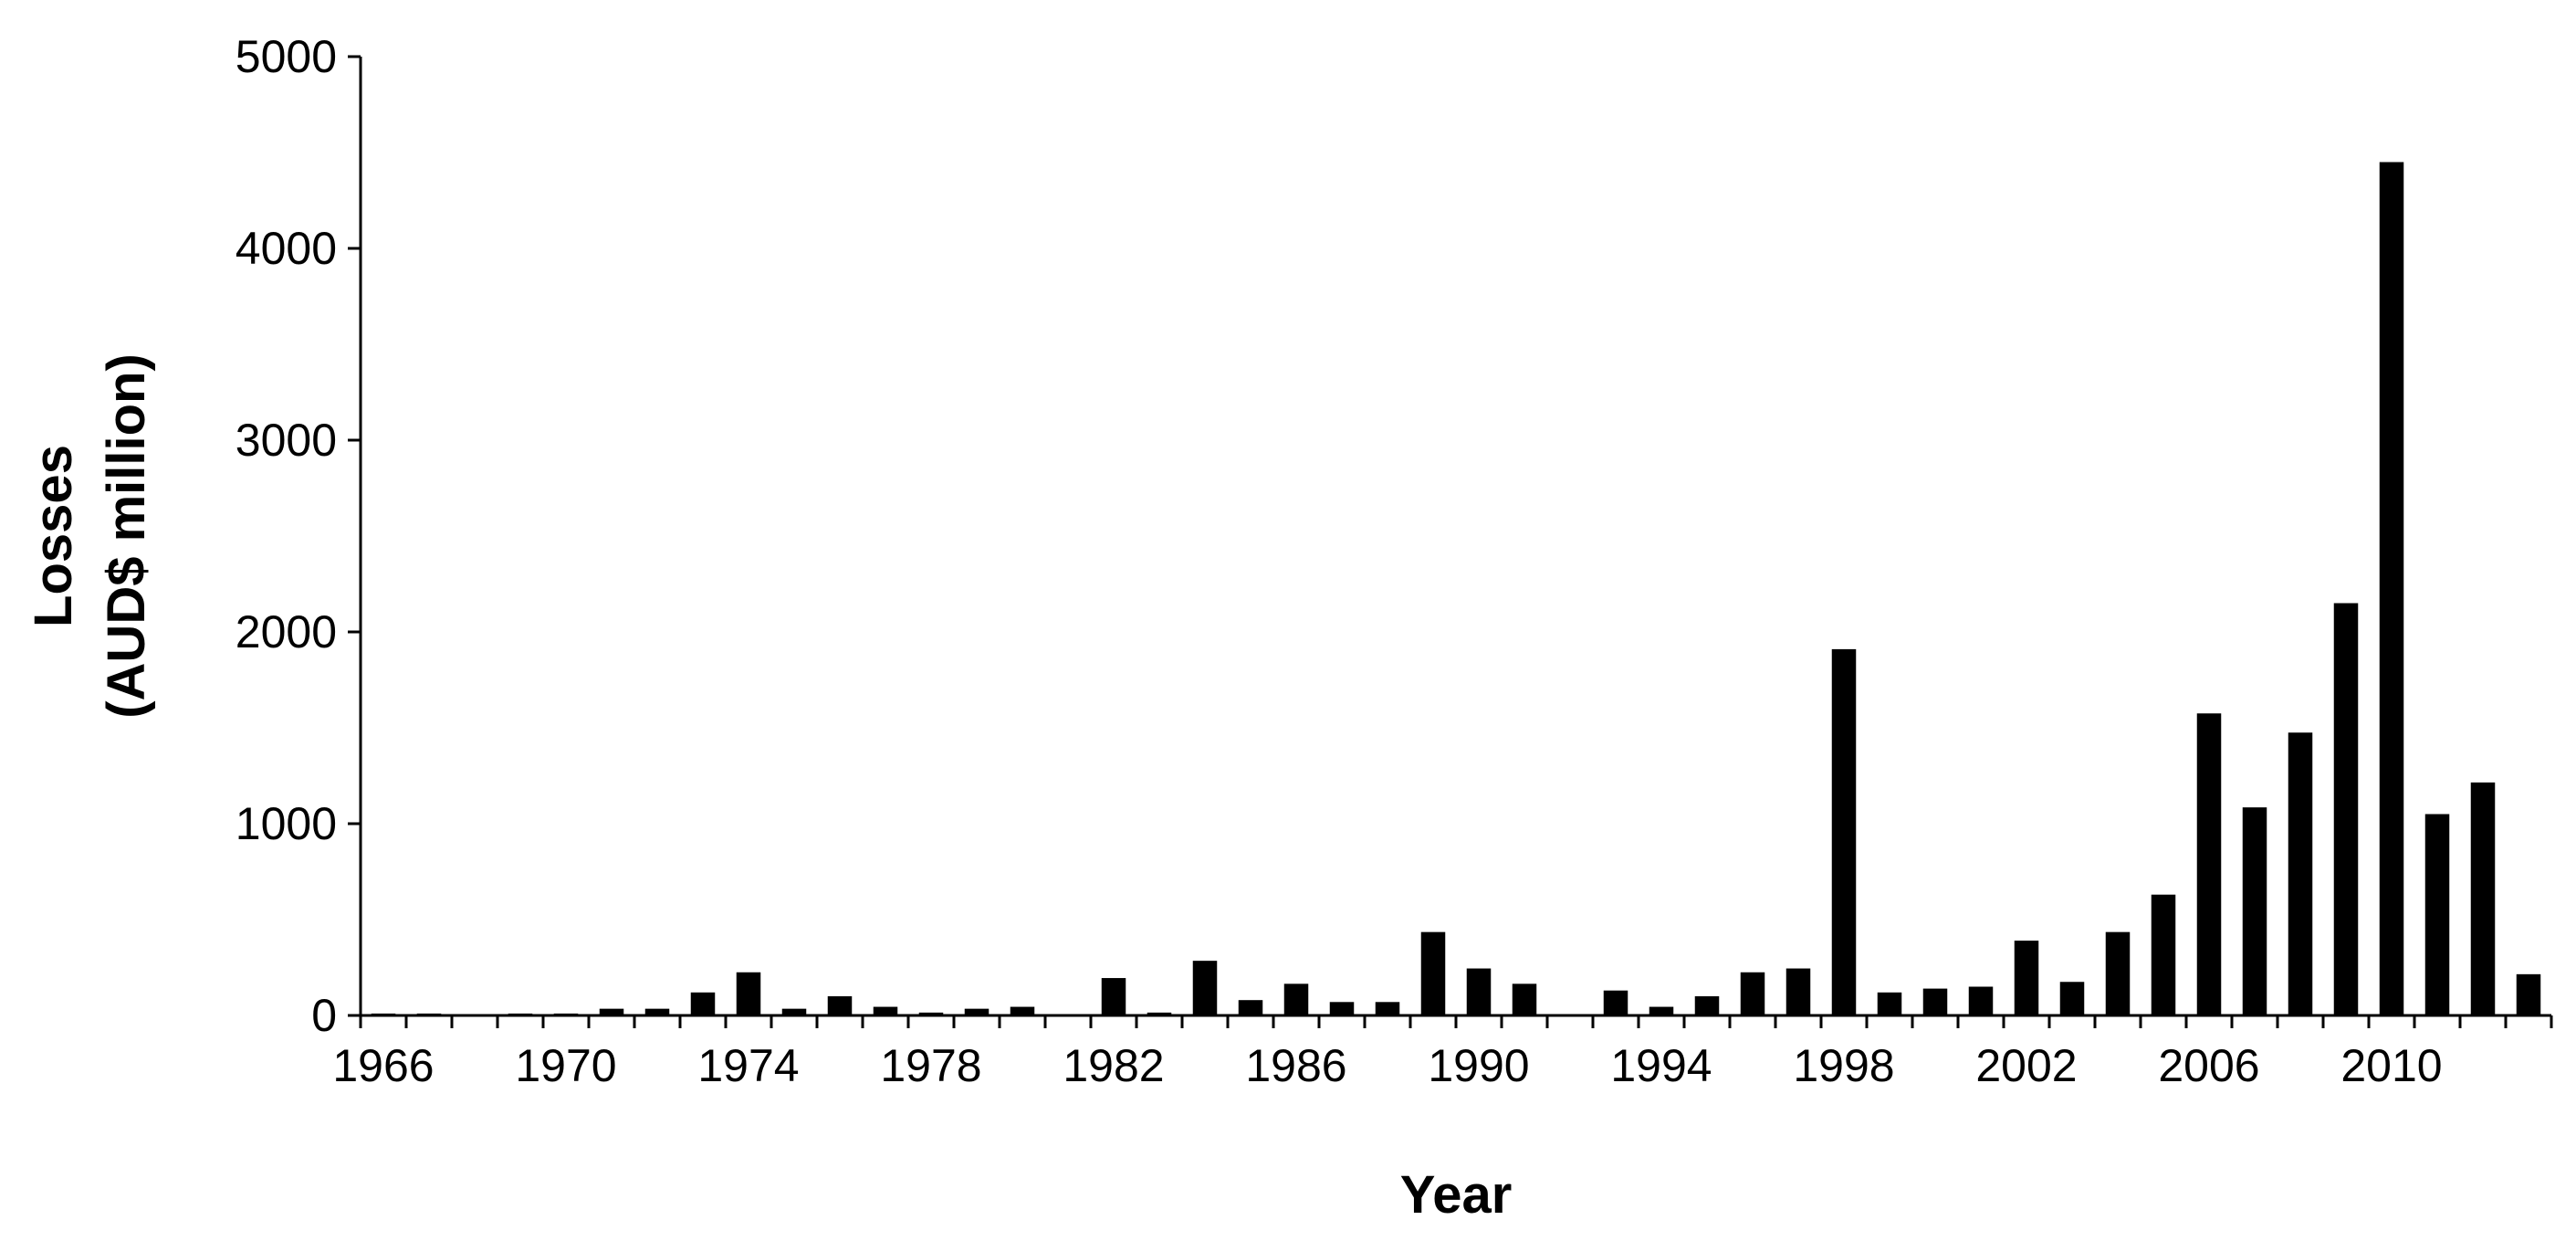 Image resolution: width=2576 pixels, height=1241 pixels. What do you see at coordinates (1843, 1065) in the screenshot?
I see `x-tick-label: 1998` at bounding box center [1843, 1065].